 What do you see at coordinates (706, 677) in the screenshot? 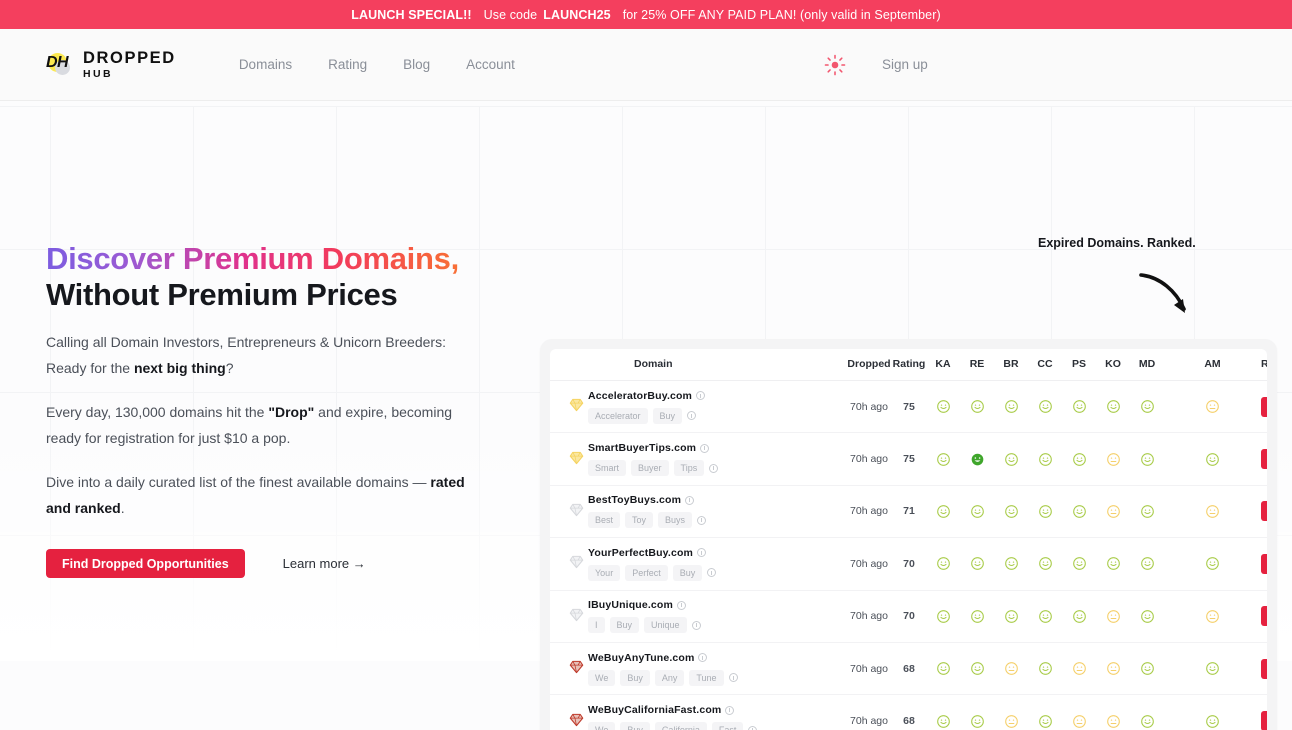
I see `domain-tag: Tune` at bounding box center [706, 677].